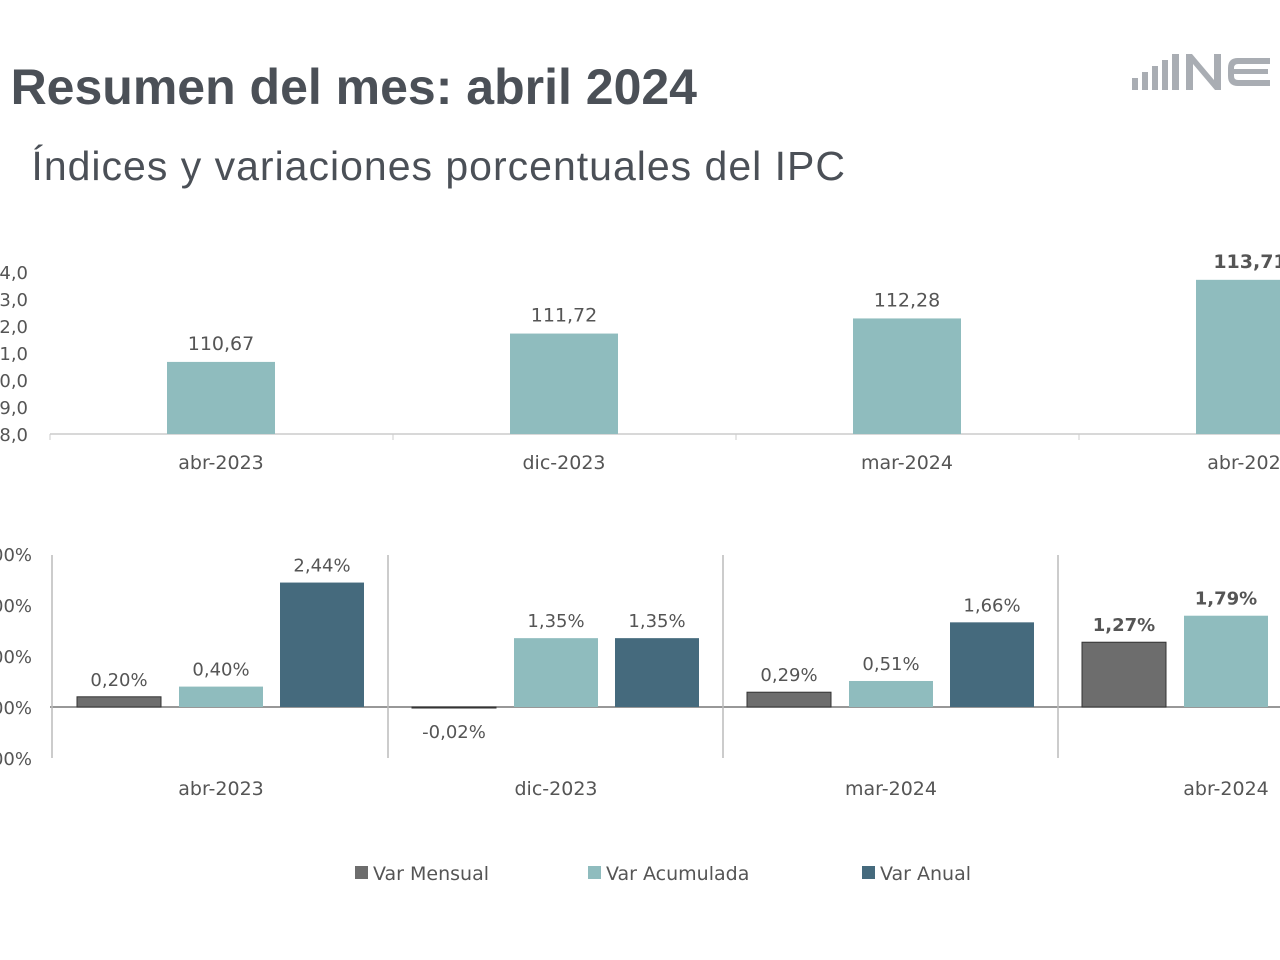 Image resolution: width=1280 pixels, height=960 pixels. Describe the element at coordinates (221, 344) in the screenshot. I see `top-bar-label: 110,67` at that location.